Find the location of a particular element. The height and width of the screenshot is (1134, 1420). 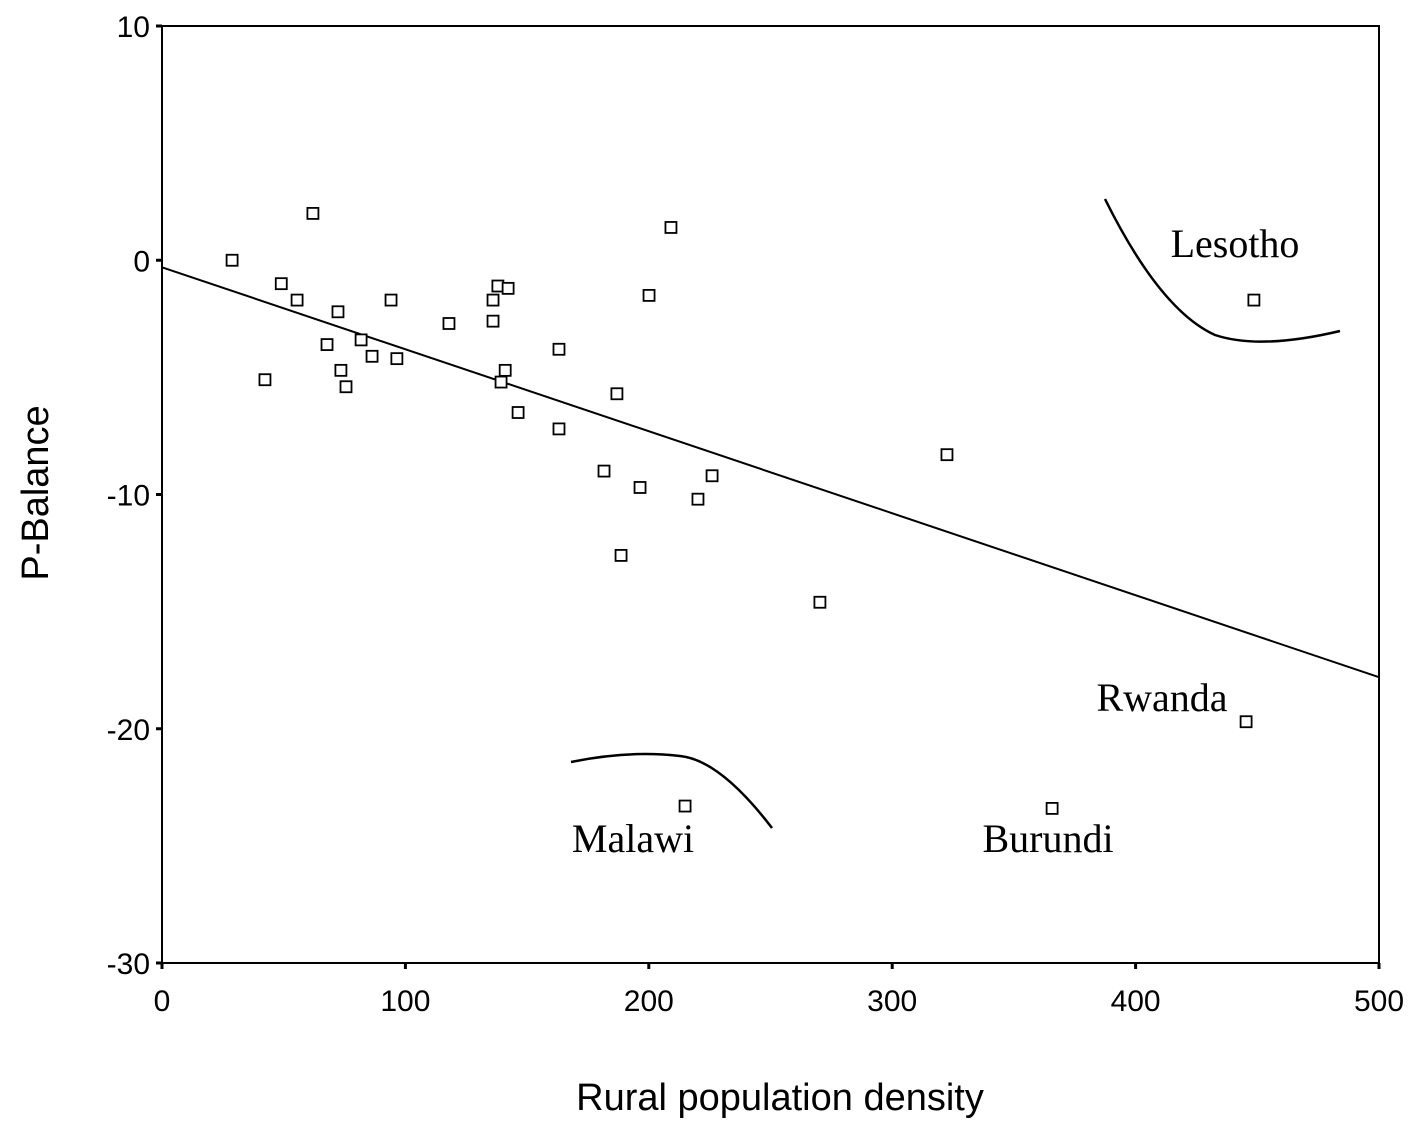

y-tick-label: -30 is located at coordinates (128, 964).